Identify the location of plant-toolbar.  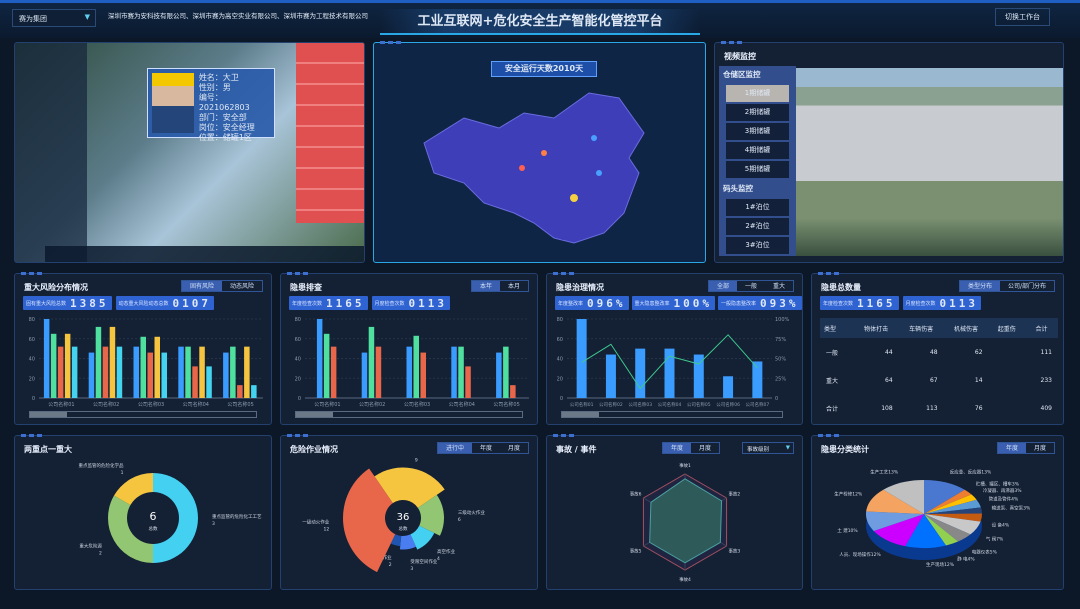
(204, 254).